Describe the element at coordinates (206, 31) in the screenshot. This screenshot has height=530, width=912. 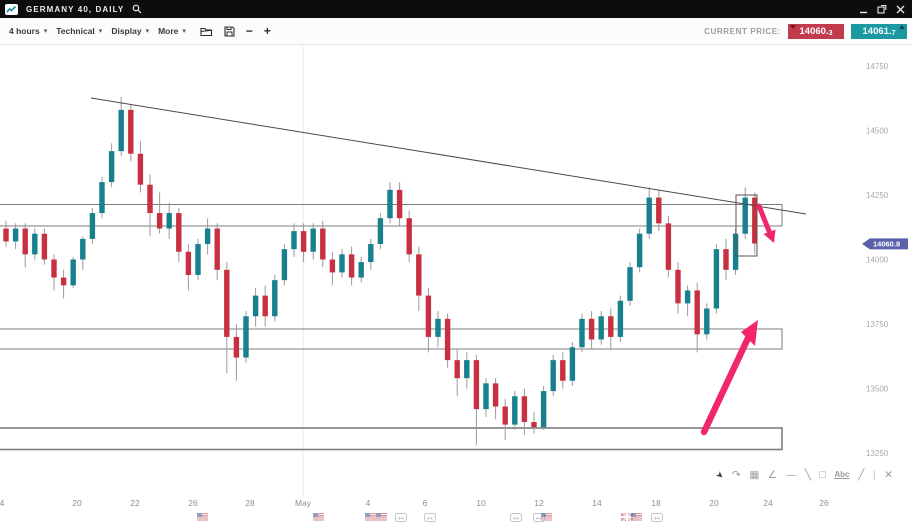
I see `open-layout-button` at that location.